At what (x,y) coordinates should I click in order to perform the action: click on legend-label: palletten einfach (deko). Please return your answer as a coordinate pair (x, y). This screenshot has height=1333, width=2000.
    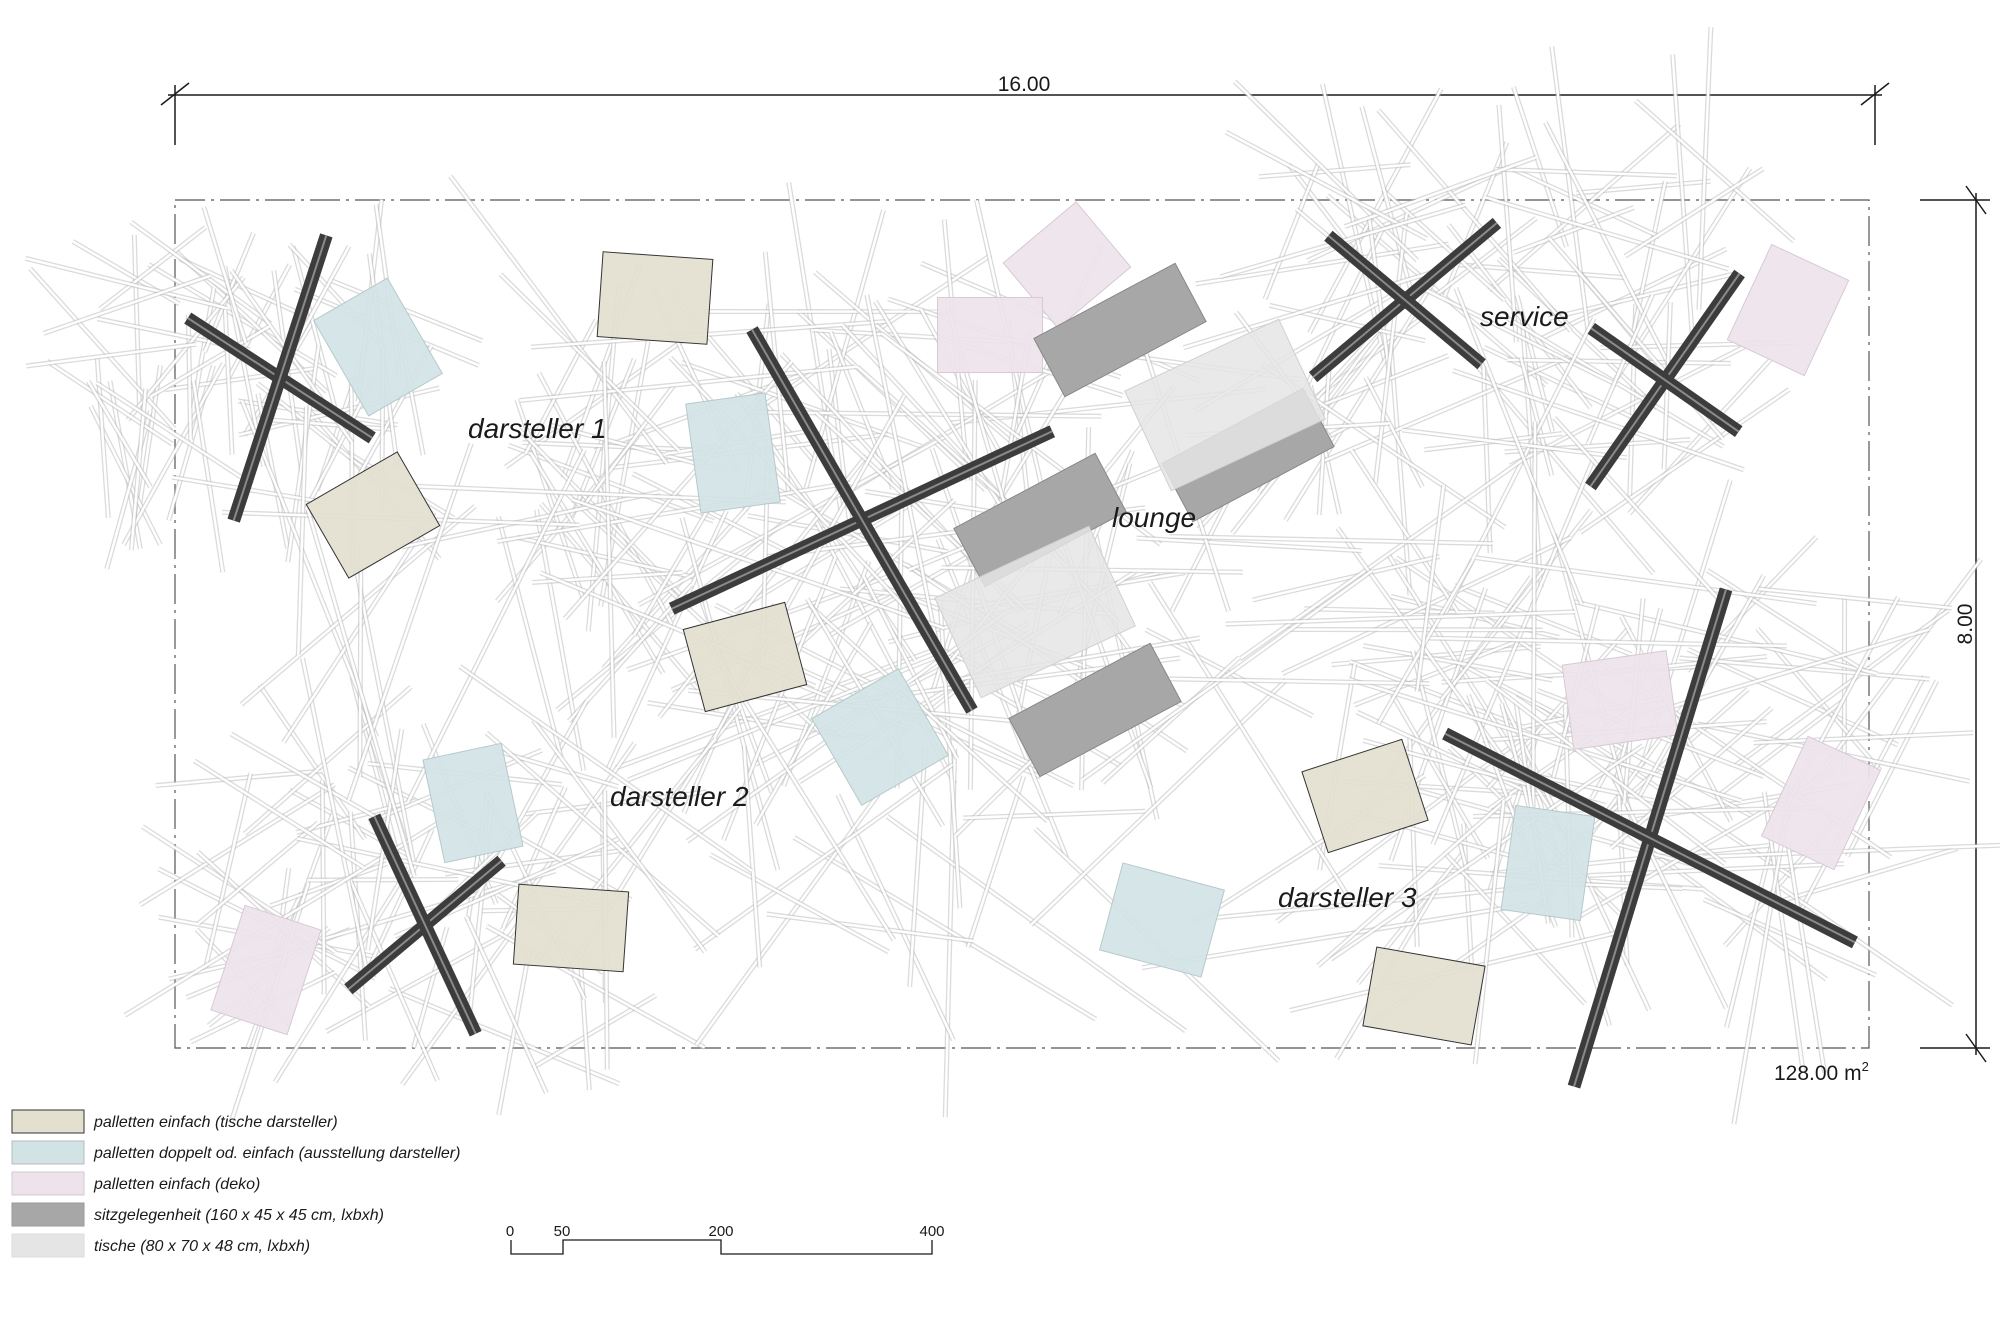
    Looking at the image, I should click on (176, 1184).